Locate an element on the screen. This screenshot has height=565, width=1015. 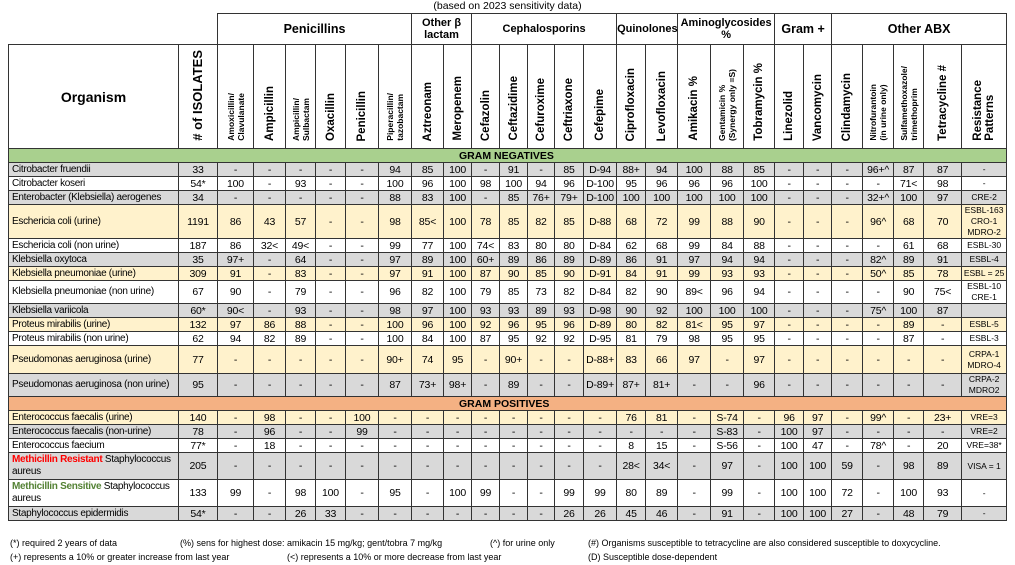
susceptibility-cell: 47 is located at coordinates (818, 445).